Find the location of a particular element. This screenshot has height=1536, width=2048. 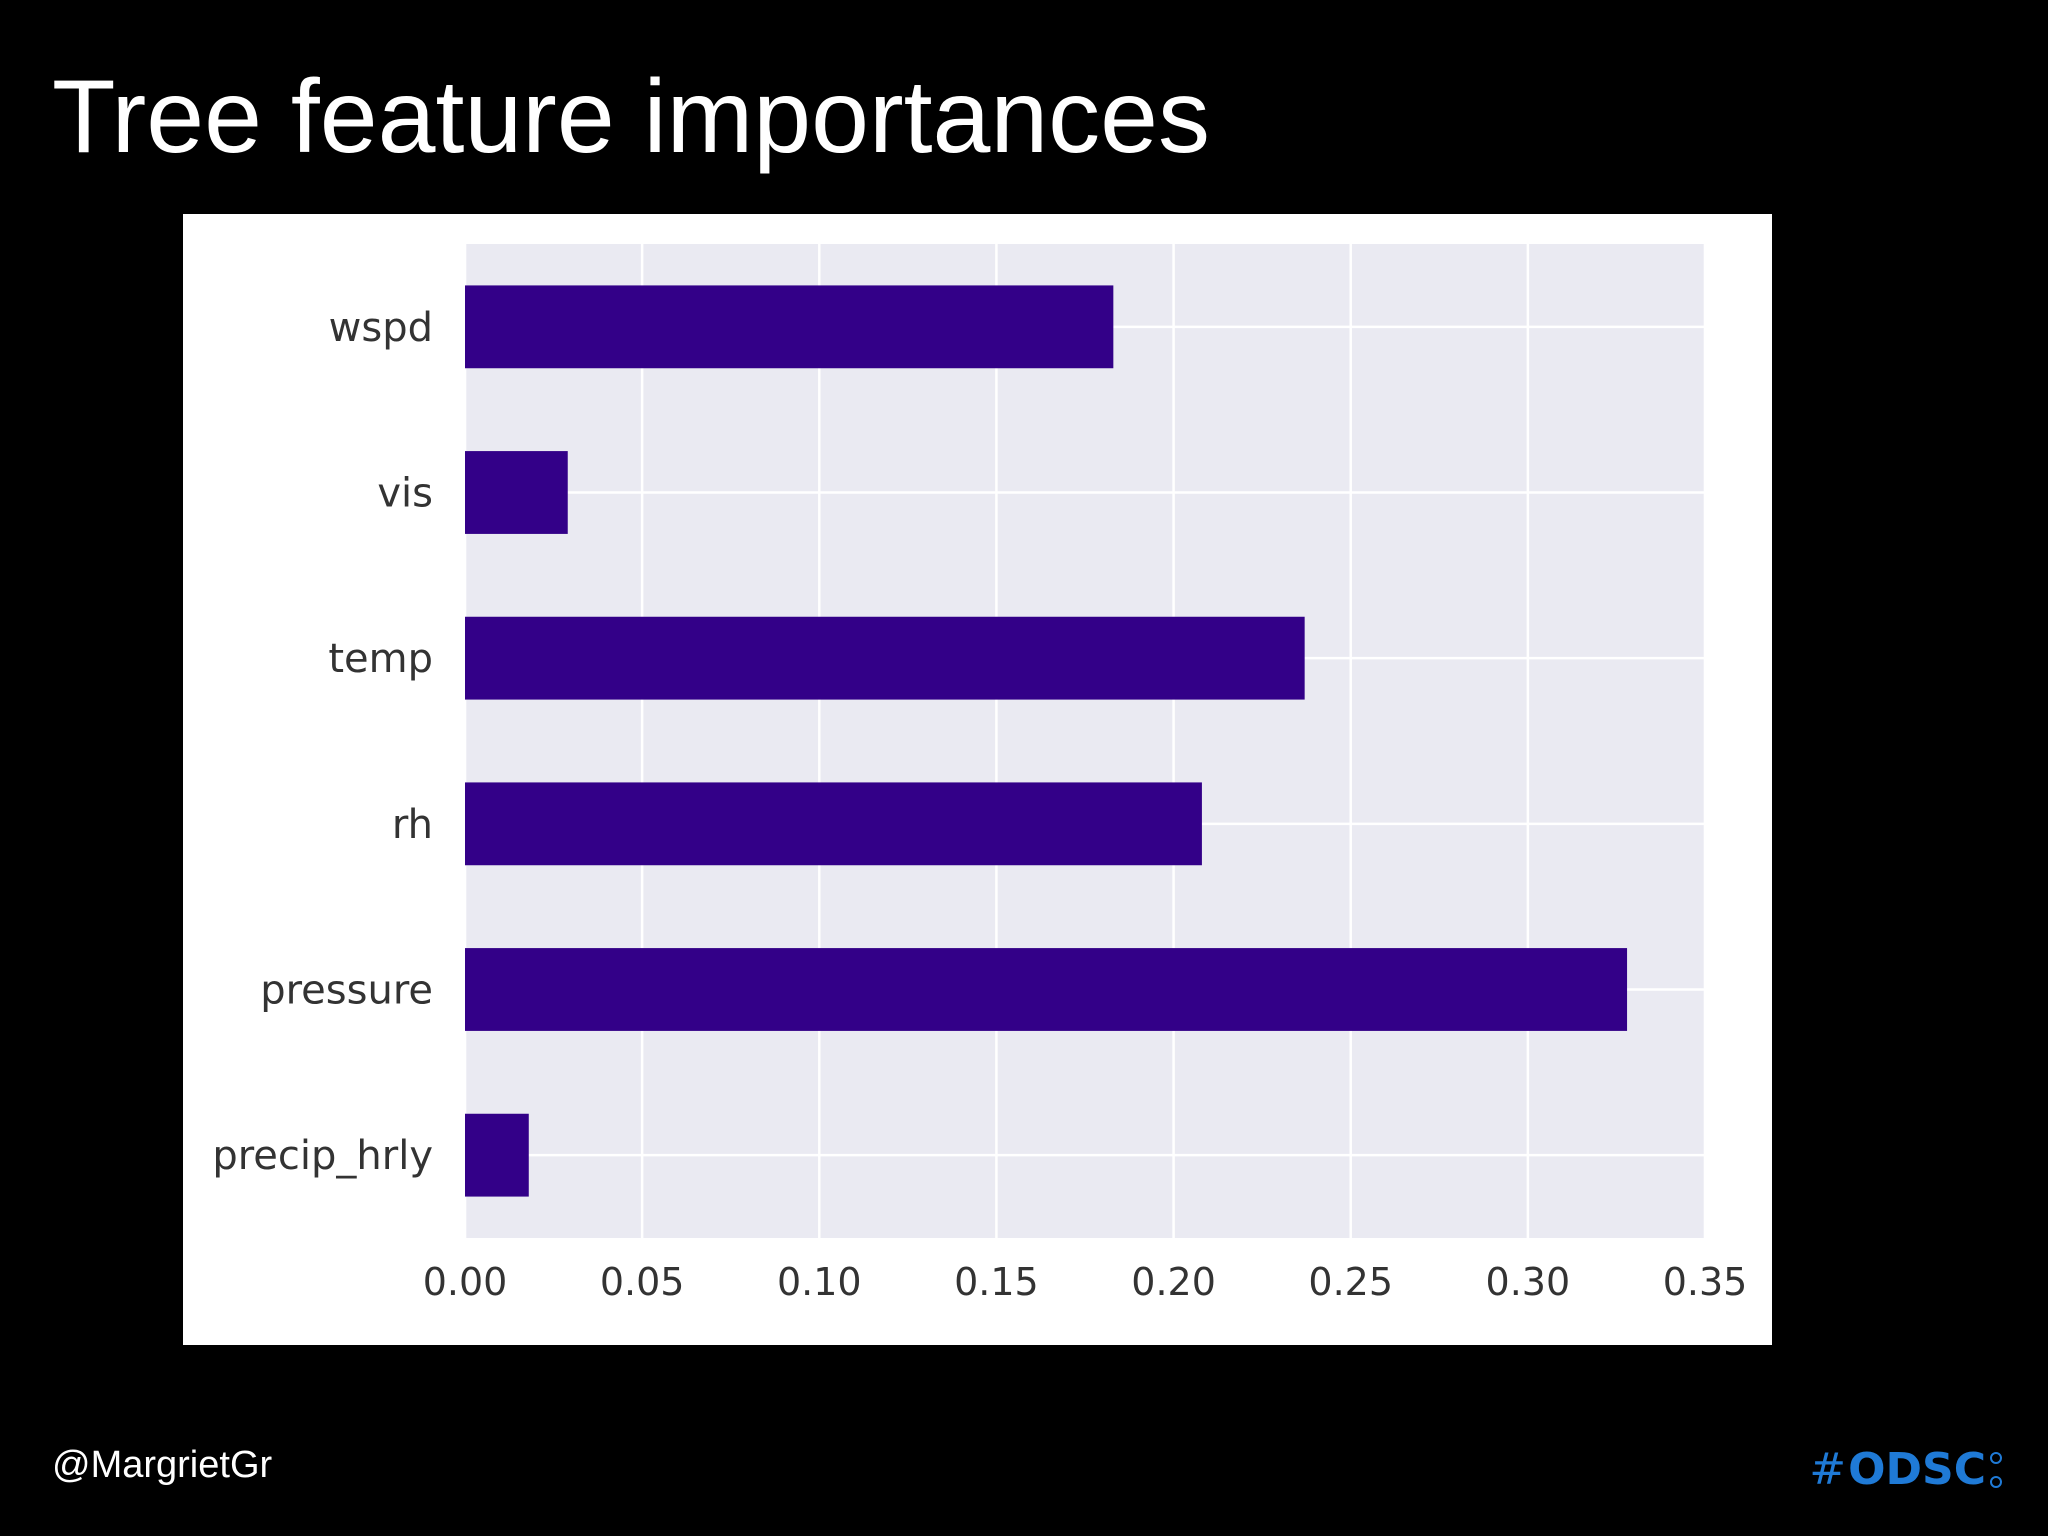

y-category-label: vis is located at coordinates (405, 494).